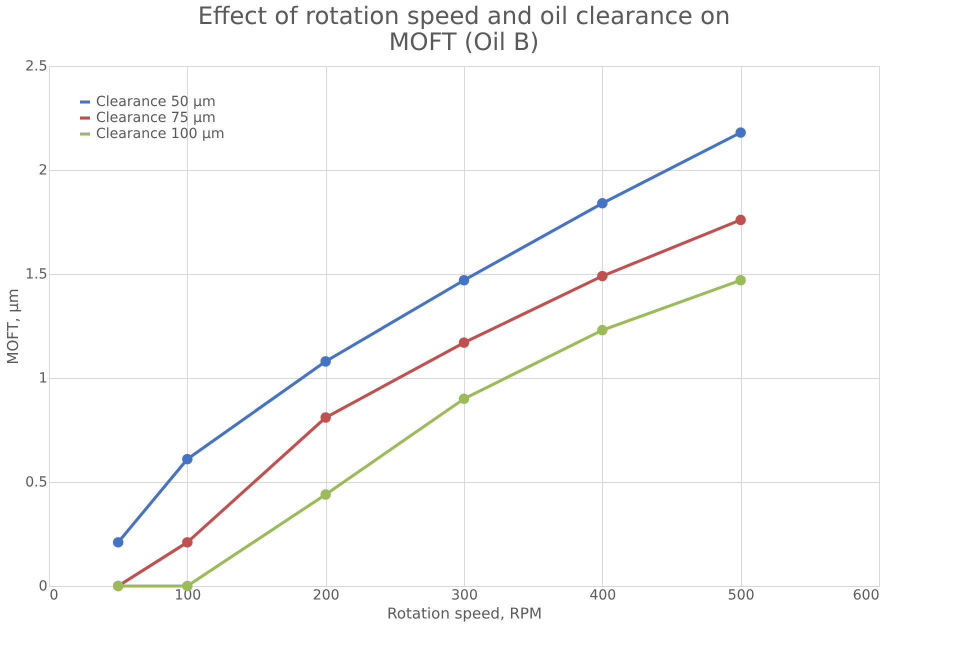 This screenshot has height=668, width=980. What do you see at coordinates (464, 596) in the screenshot?
I see `x-tick-label: 300` at bounding box center [464, 596].